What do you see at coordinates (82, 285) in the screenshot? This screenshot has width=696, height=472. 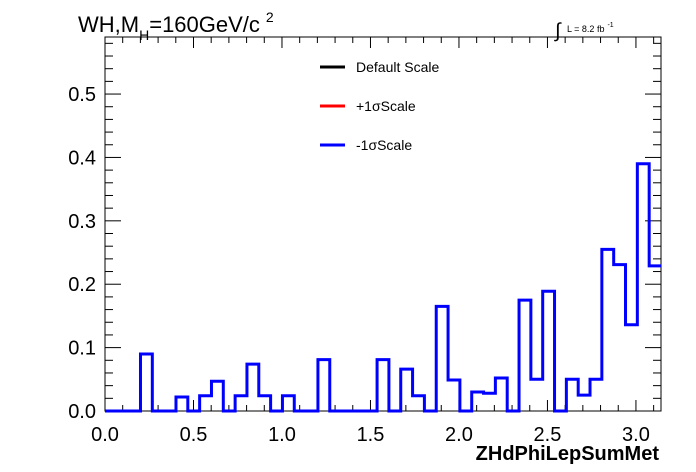 I see `y-tick-label: 0.2` at bounding box center [82, 285].